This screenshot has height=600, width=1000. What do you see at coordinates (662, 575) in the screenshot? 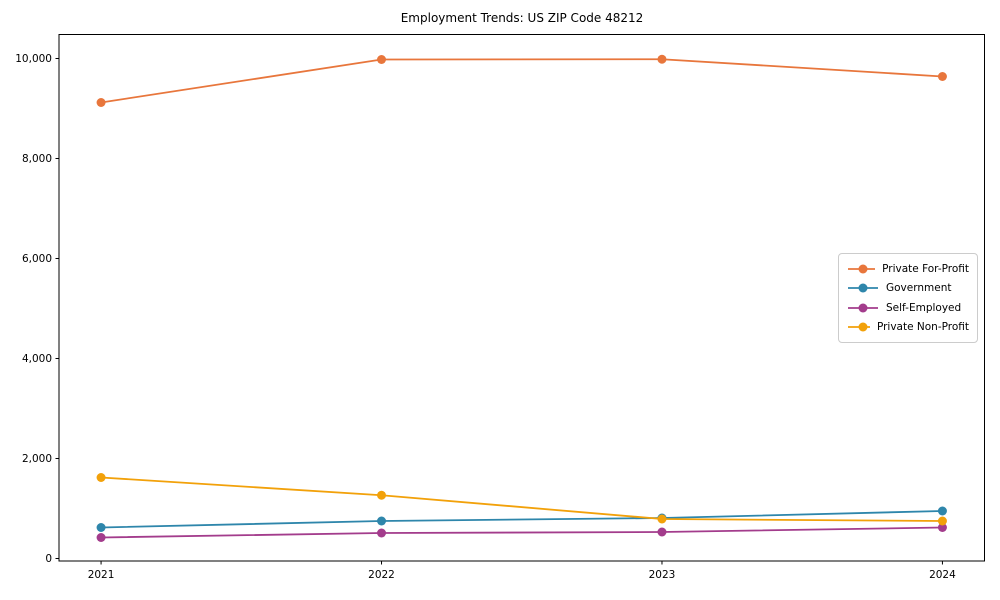
I see `x-tick-label: 2023` at bounding box center [662, 575].